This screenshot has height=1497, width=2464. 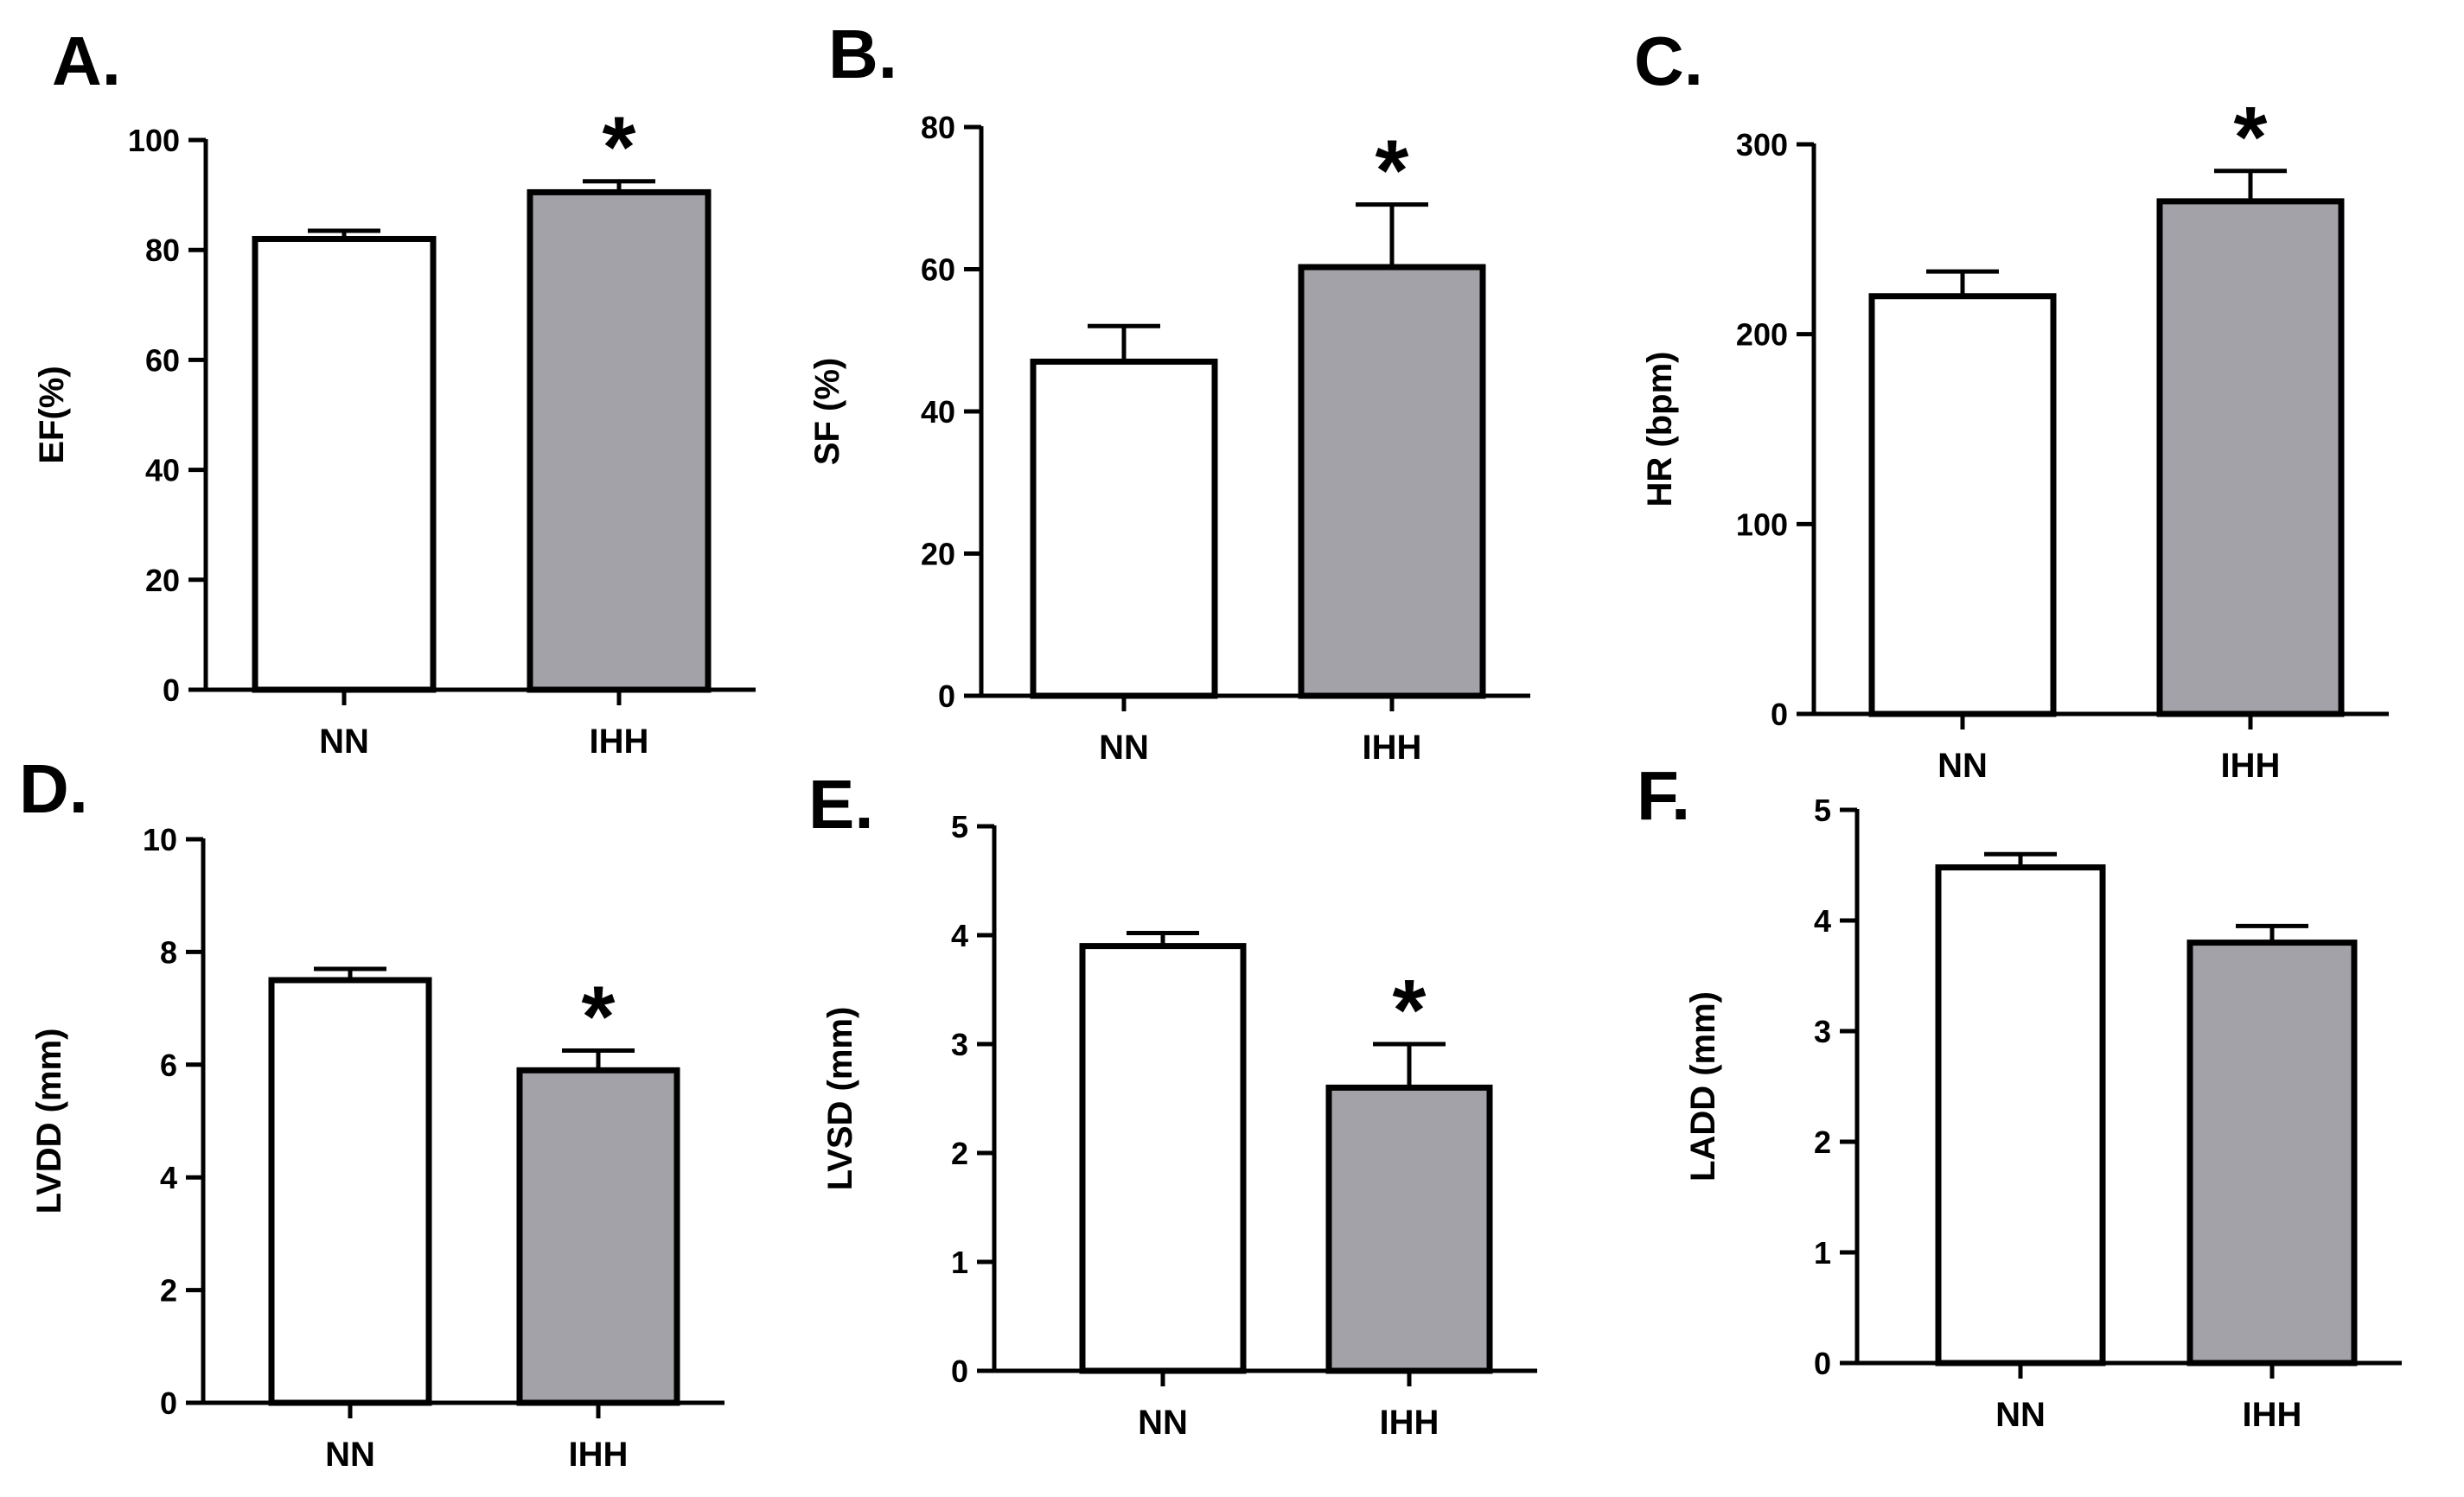 What do you see at coordinates (168, 1065) in the screenshot?
I see `y-tick-label: 6` at bounding box center [168, 1065].